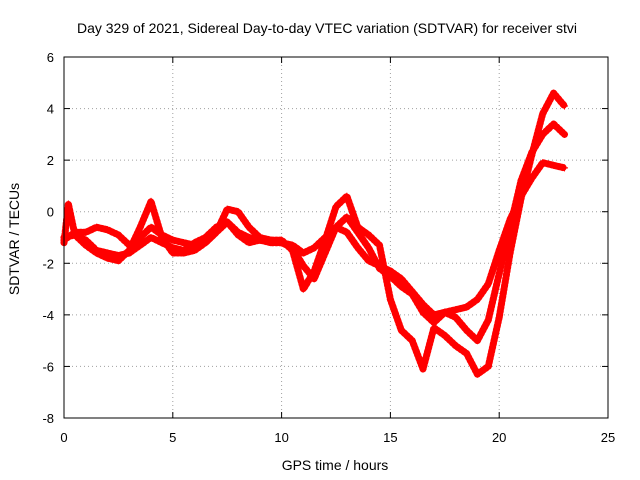  What do you see at coordinates (172, 437) in the screenshot?
I see `x-tick-label: 5` at bounding box center [172, 437].